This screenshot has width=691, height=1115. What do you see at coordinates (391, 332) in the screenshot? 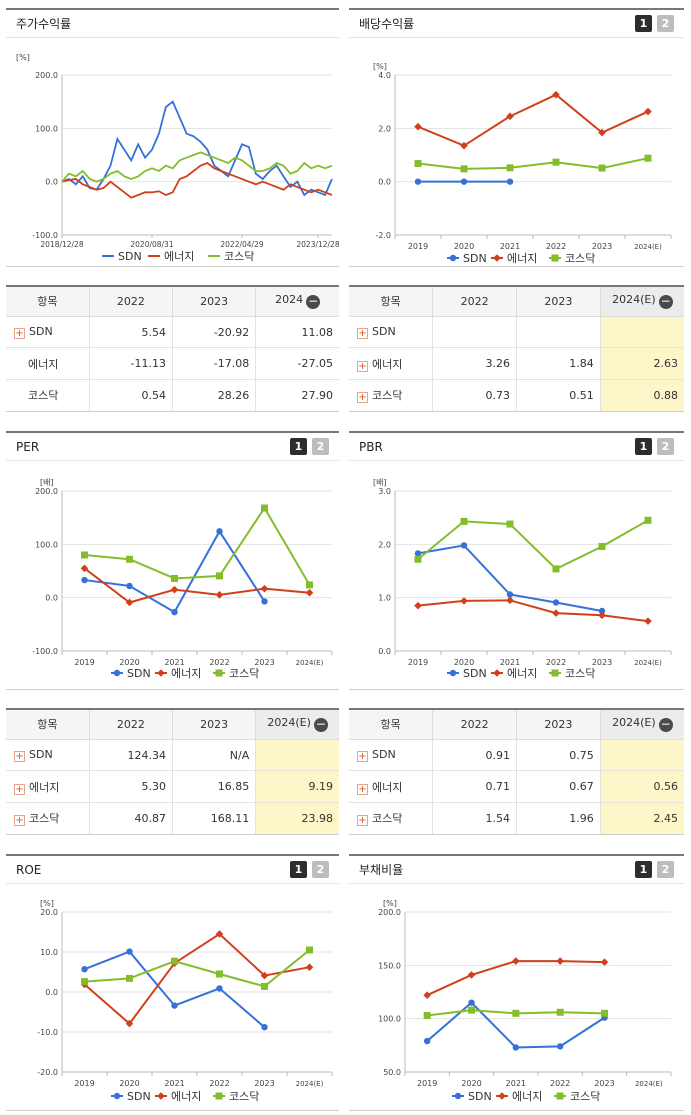
I see `row-name-cell: + SDN` at bounding box center [391, 332].